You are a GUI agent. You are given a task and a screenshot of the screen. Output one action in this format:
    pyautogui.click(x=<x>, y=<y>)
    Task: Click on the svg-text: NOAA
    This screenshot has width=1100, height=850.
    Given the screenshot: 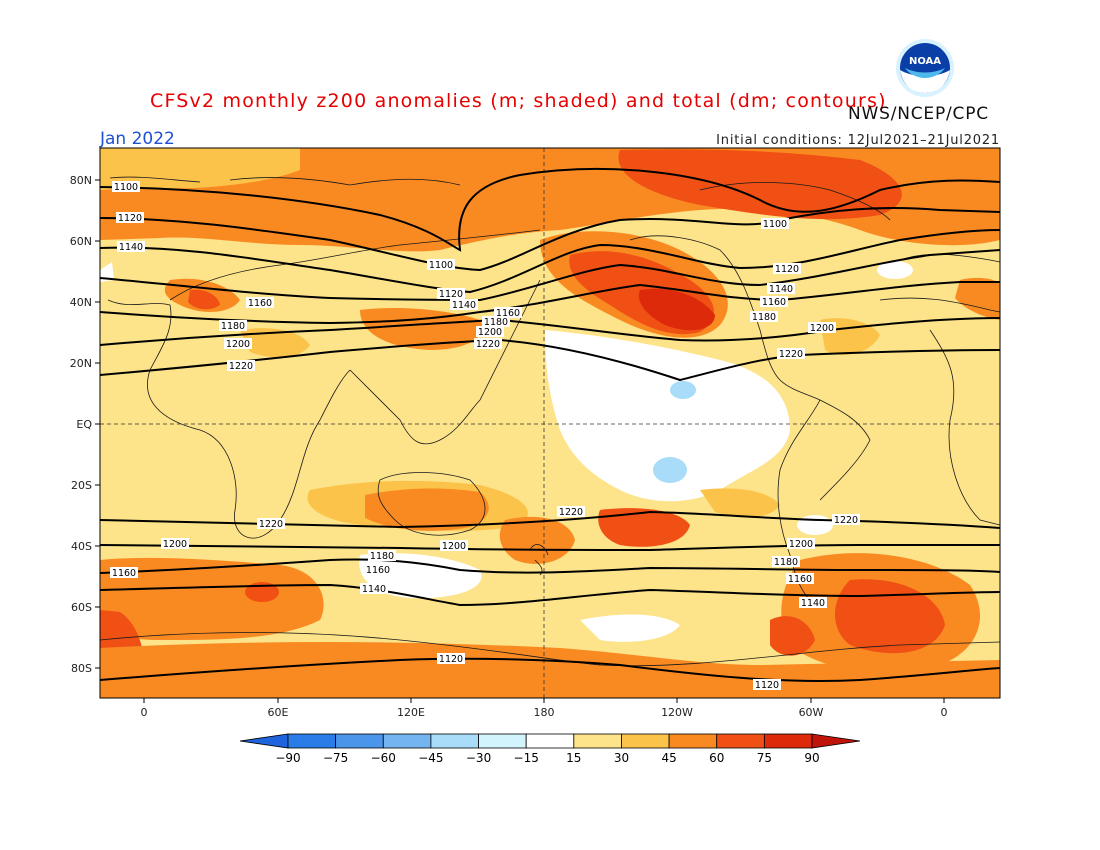 What is the action you would take?
    pyautogui.click(x=925, y=61)
    